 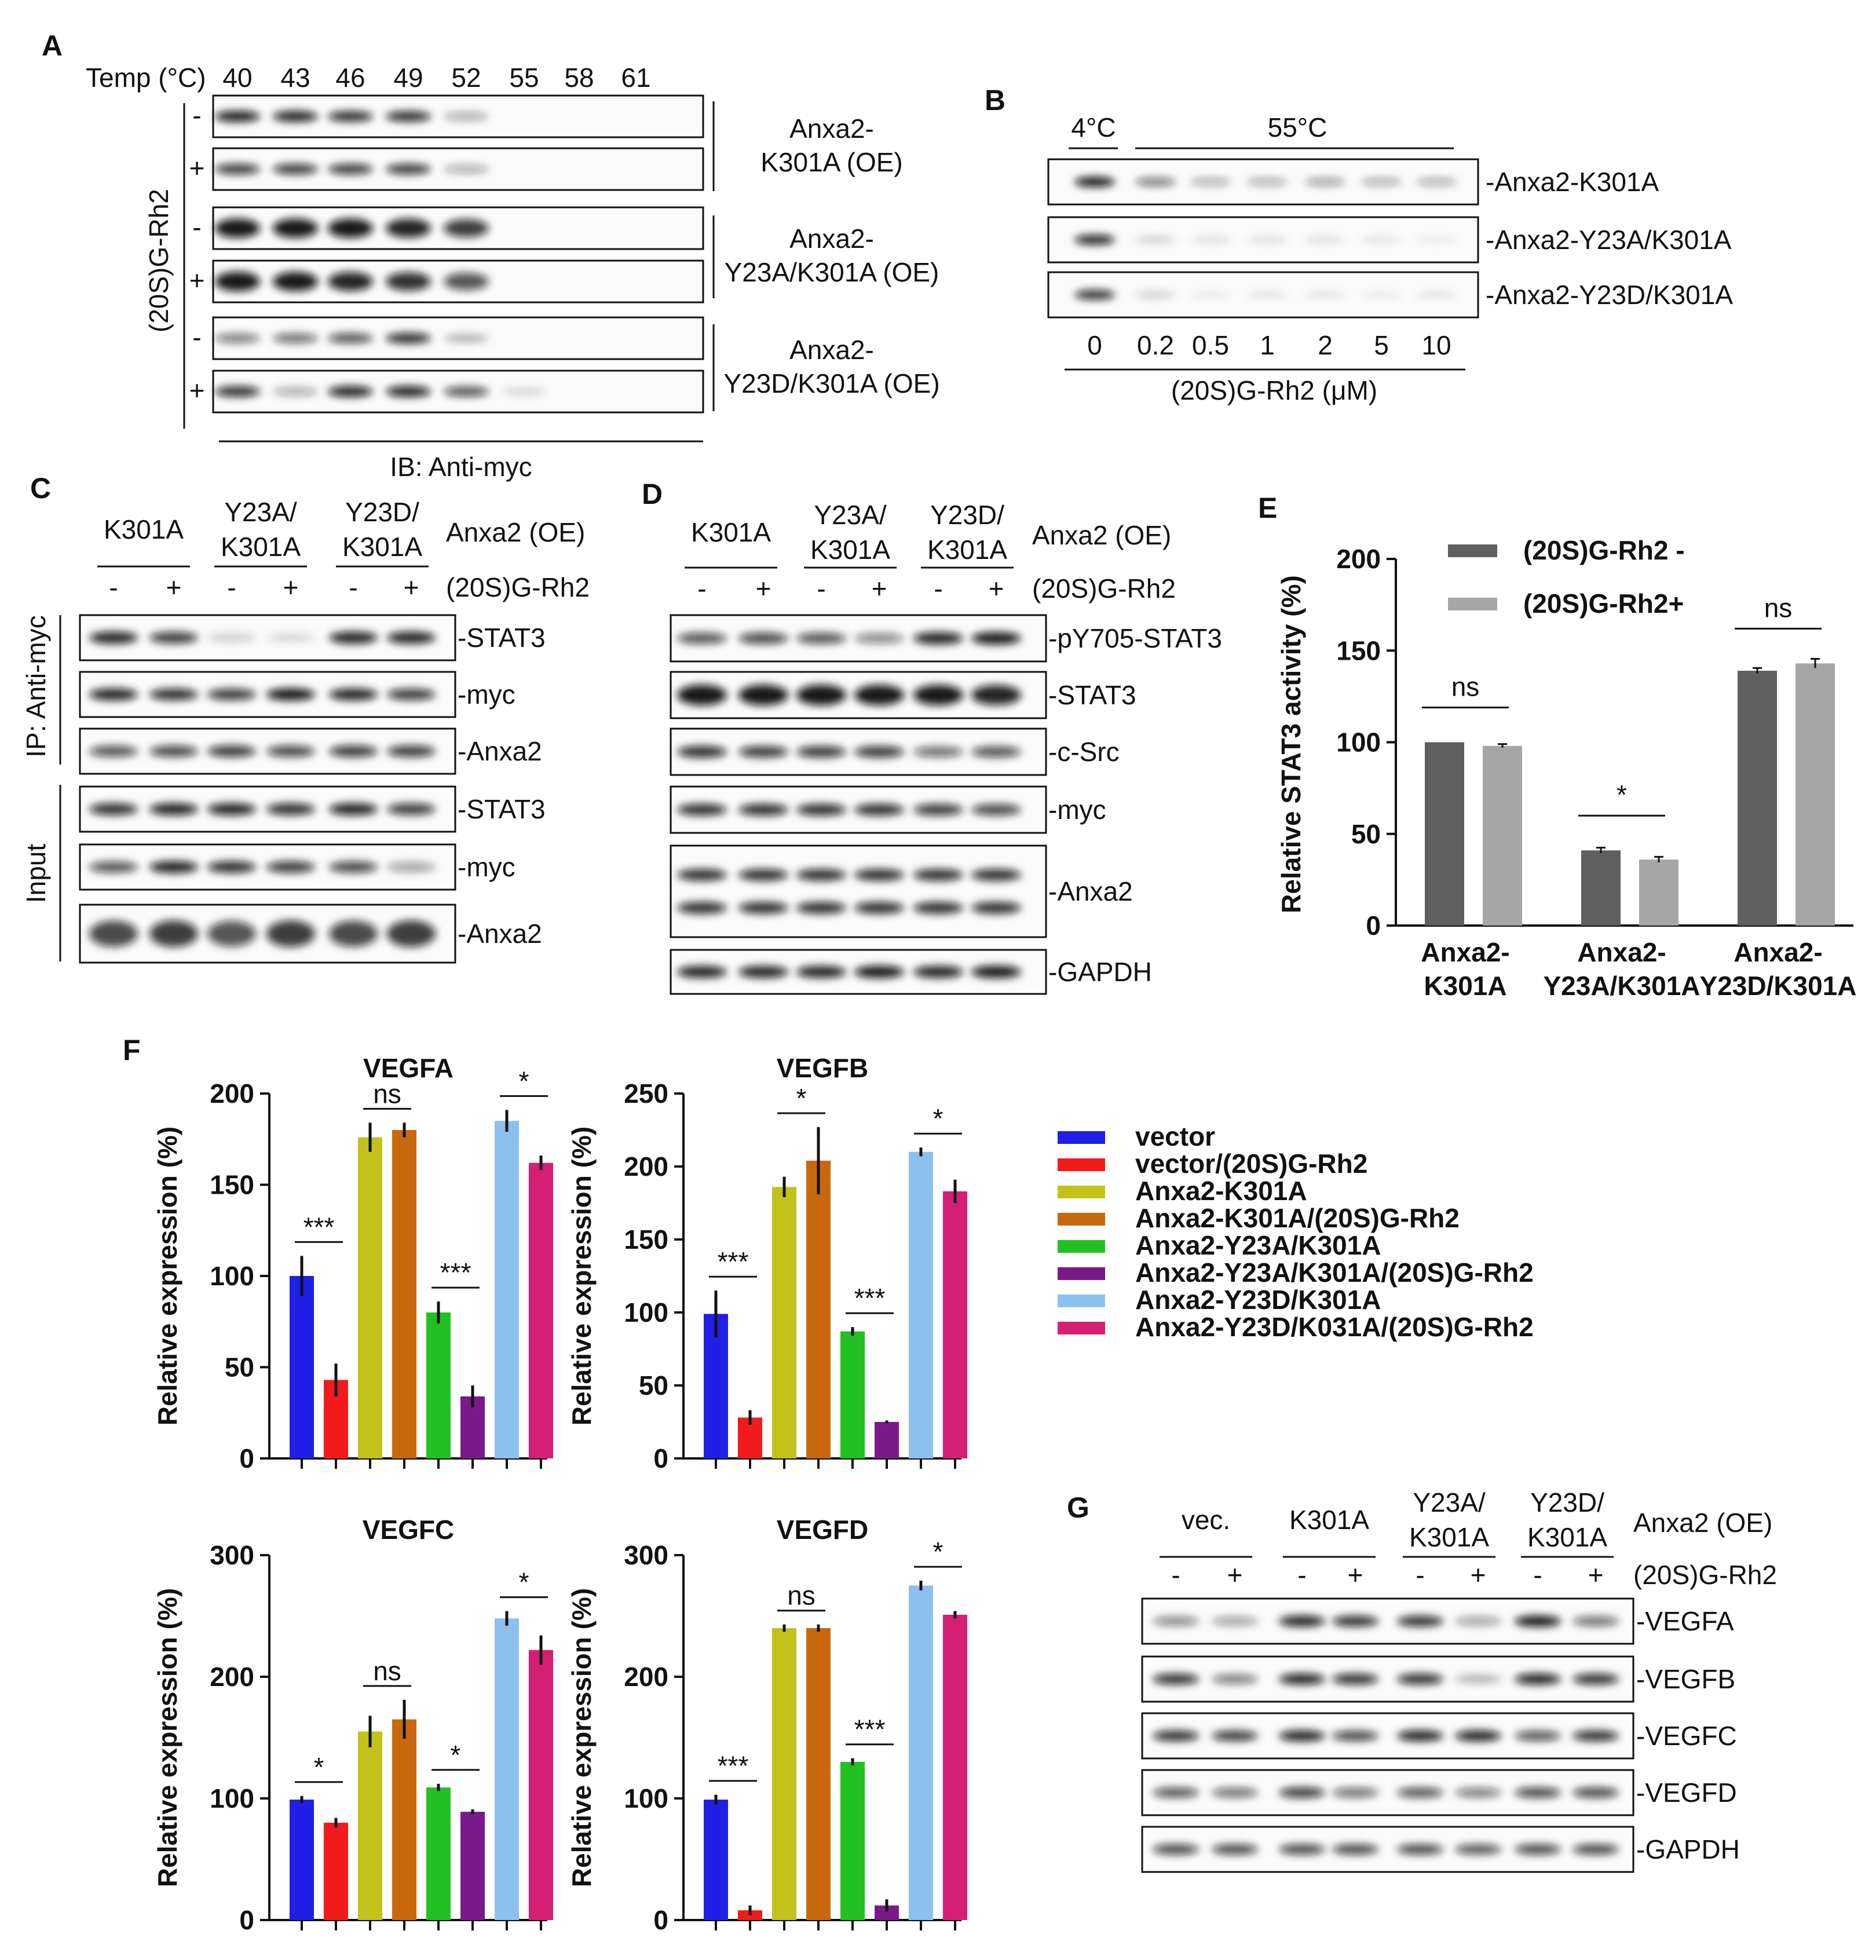 I want to click on panel-f-label: F, so click(x=132, y=1050).